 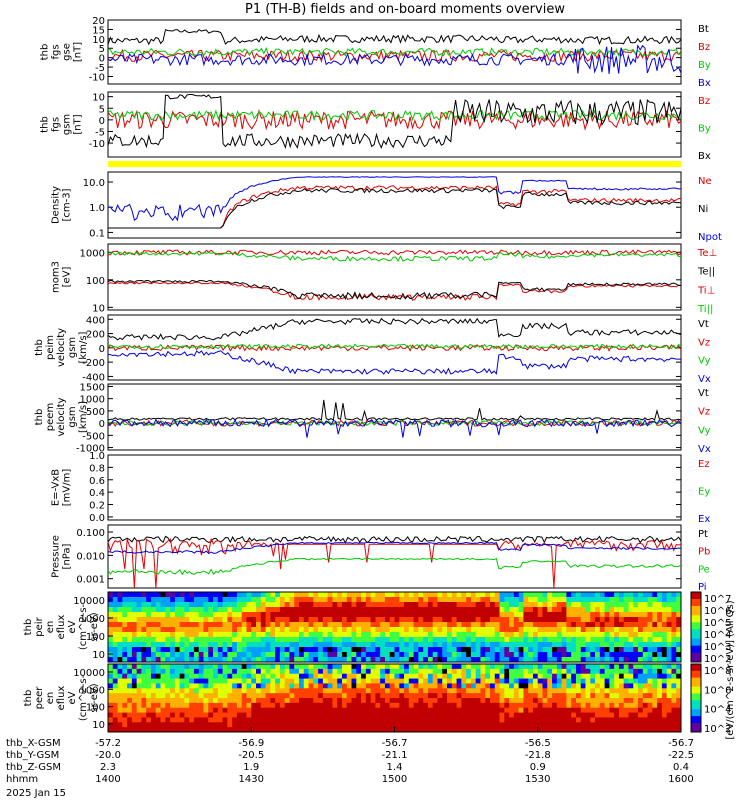 What do you see at coordinates (78, 52) in the screenshot?
I see `y-axis-label: [nT]` at bounding box center [78, 52].